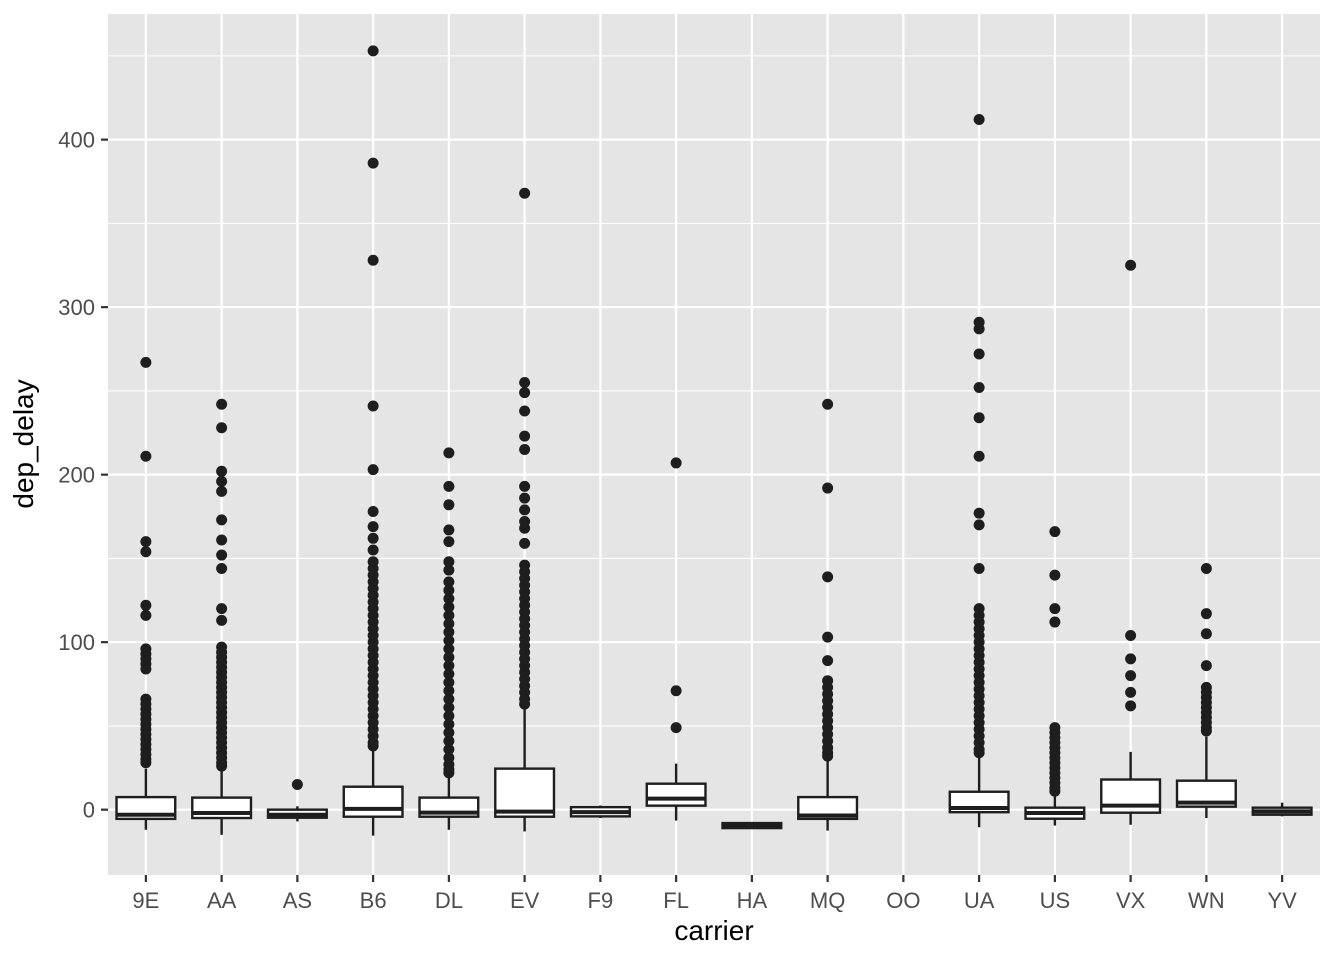 The width and height of the screenshot is (1344, 960). What do you see at coordinates (525, 900) in the screenshot?
I see `x-tick-label: EV` at bounding box center [525, 900].